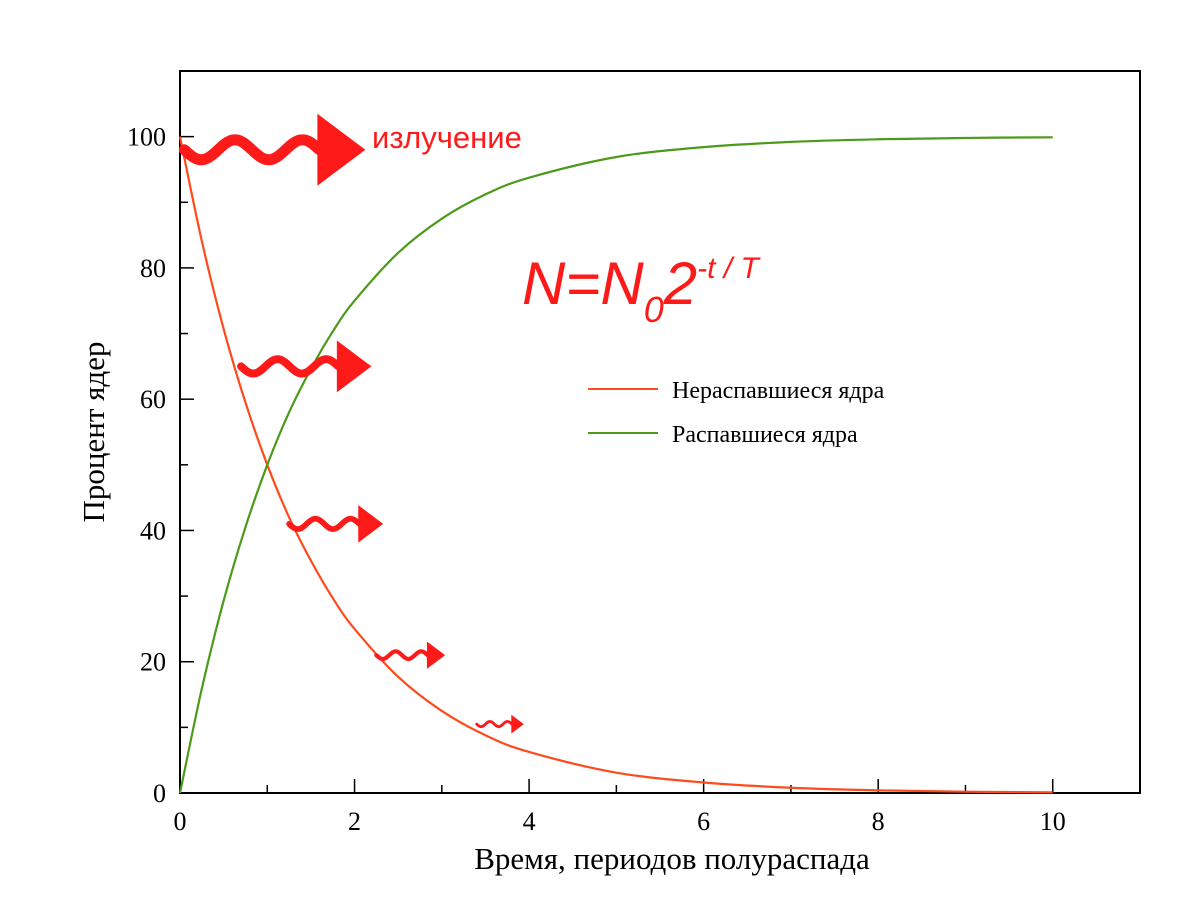 The height and width of the screenshot is (901, 1200). I want to click on y-tick-label-80: 80, so click(153, 268).